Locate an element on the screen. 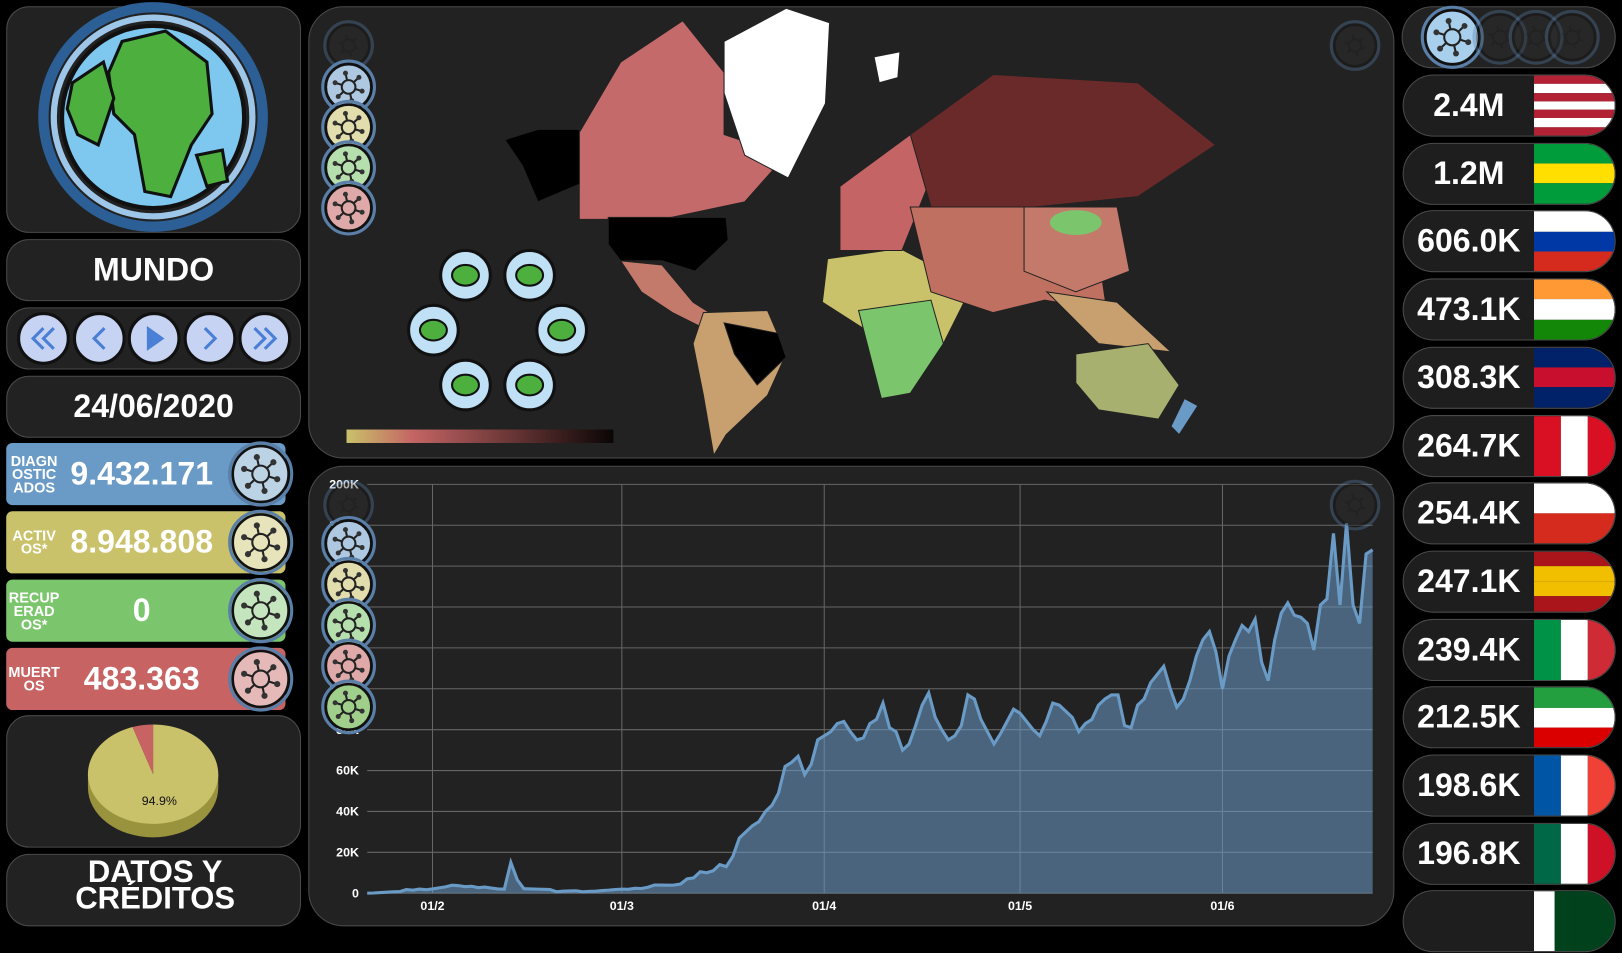  credits-panel is located at coordinates (154, 890).